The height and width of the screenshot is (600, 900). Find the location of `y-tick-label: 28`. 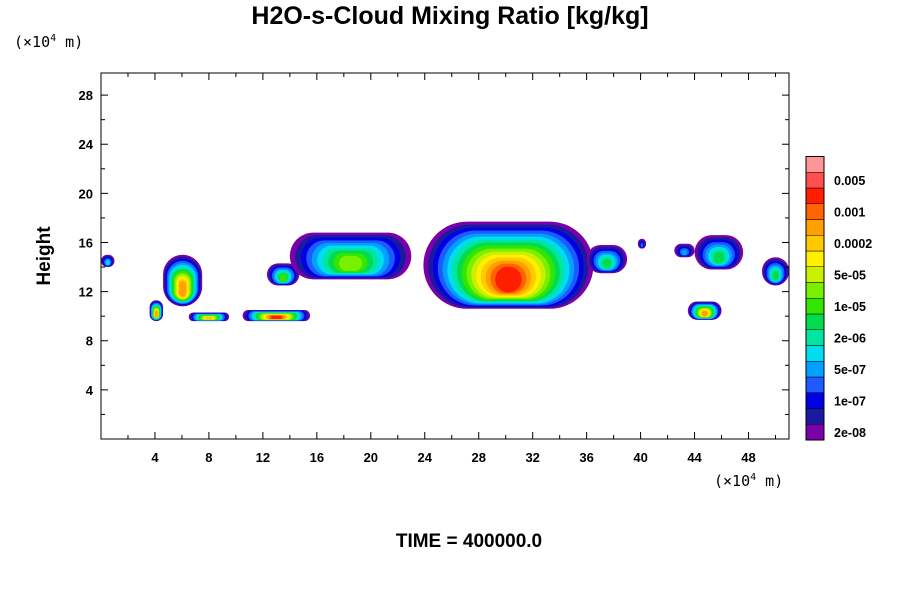

y-tick-label: 28 is located at coordinates (86, 95).